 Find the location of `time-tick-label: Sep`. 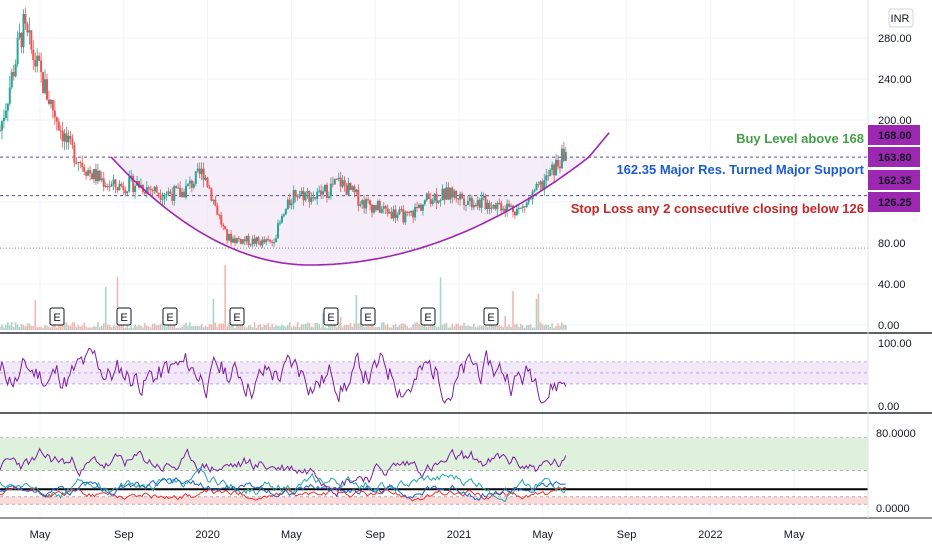

time-tick-label: Sep is located at coordinates (124, 535).